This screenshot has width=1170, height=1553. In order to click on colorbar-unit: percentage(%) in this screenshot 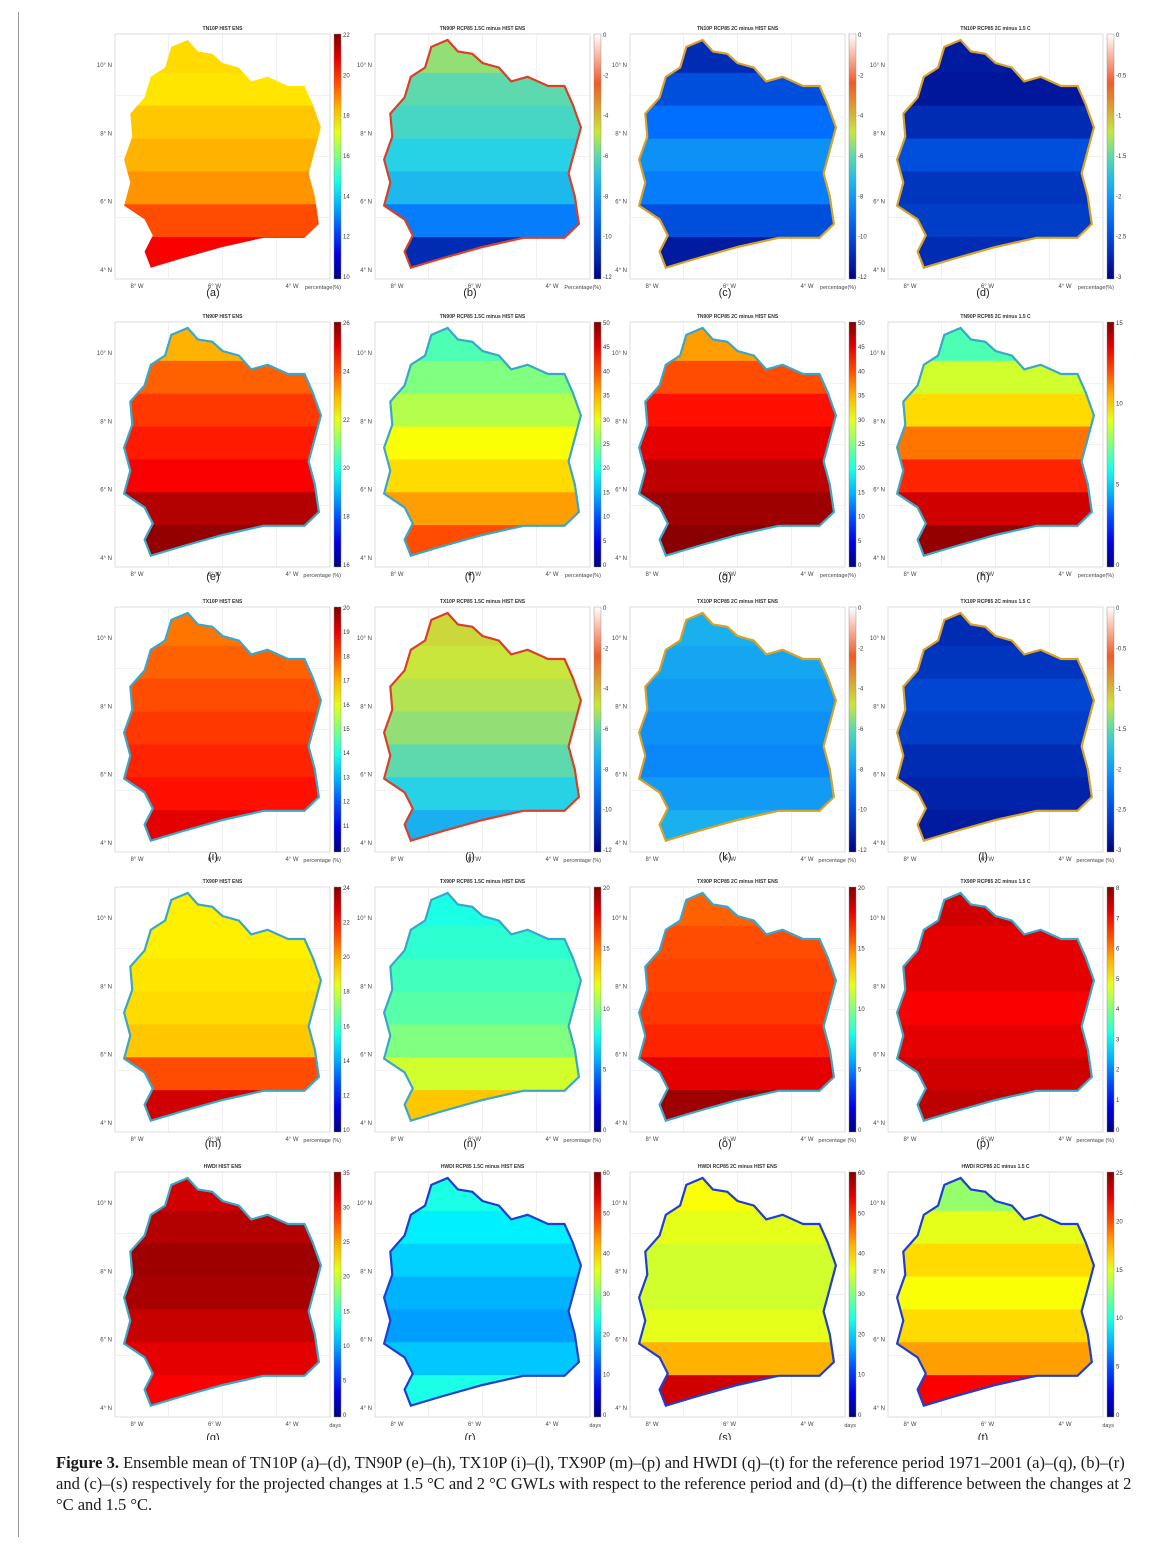, I will do `click(323, 288)`.